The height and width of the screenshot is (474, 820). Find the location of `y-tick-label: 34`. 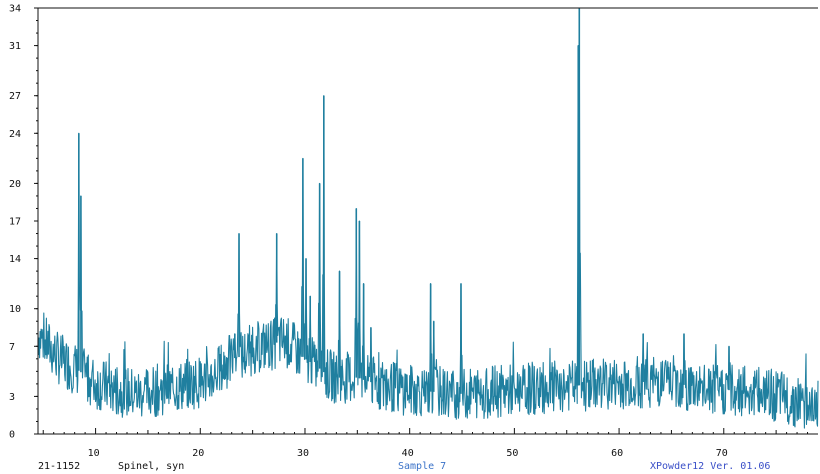

y-tick-label: 34 is located at coordinates (15, 9).